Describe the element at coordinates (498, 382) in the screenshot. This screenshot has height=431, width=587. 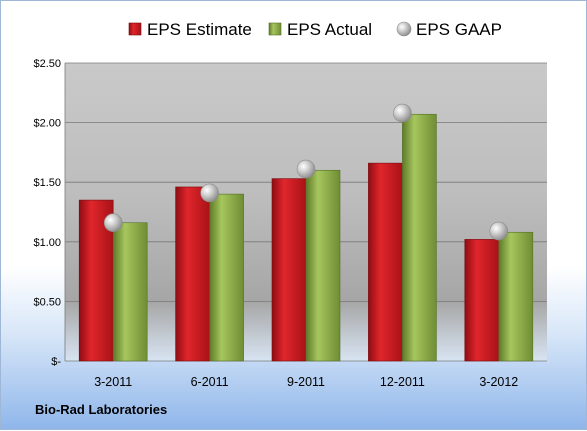
I see `x-tick-label: 3-2012` at that location.